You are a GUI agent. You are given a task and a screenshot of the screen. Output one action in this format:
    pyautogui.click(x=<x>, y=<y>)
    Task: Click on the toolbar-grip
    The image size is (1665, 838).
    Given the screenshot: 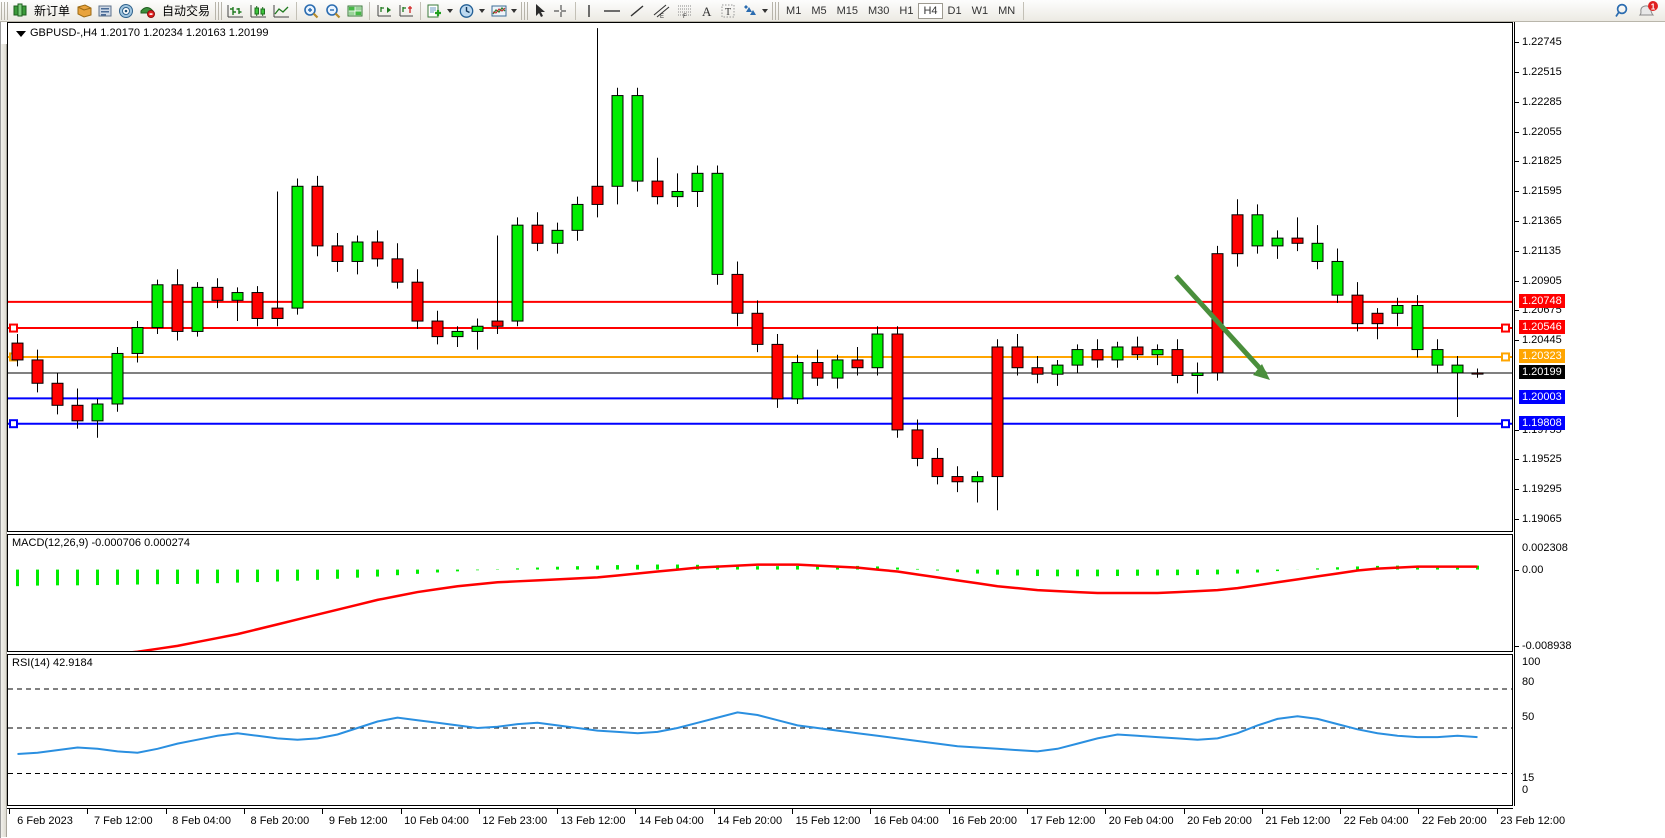 What is the action you would take?
    pyautogui.click(x=4, y=10)
    